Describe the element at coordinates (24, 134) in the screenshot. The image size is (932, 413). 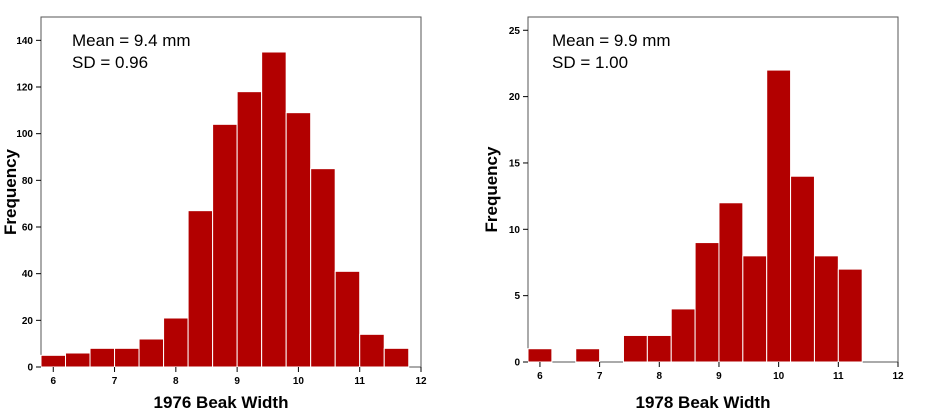
I see `y-tick-label: 100` at that location.